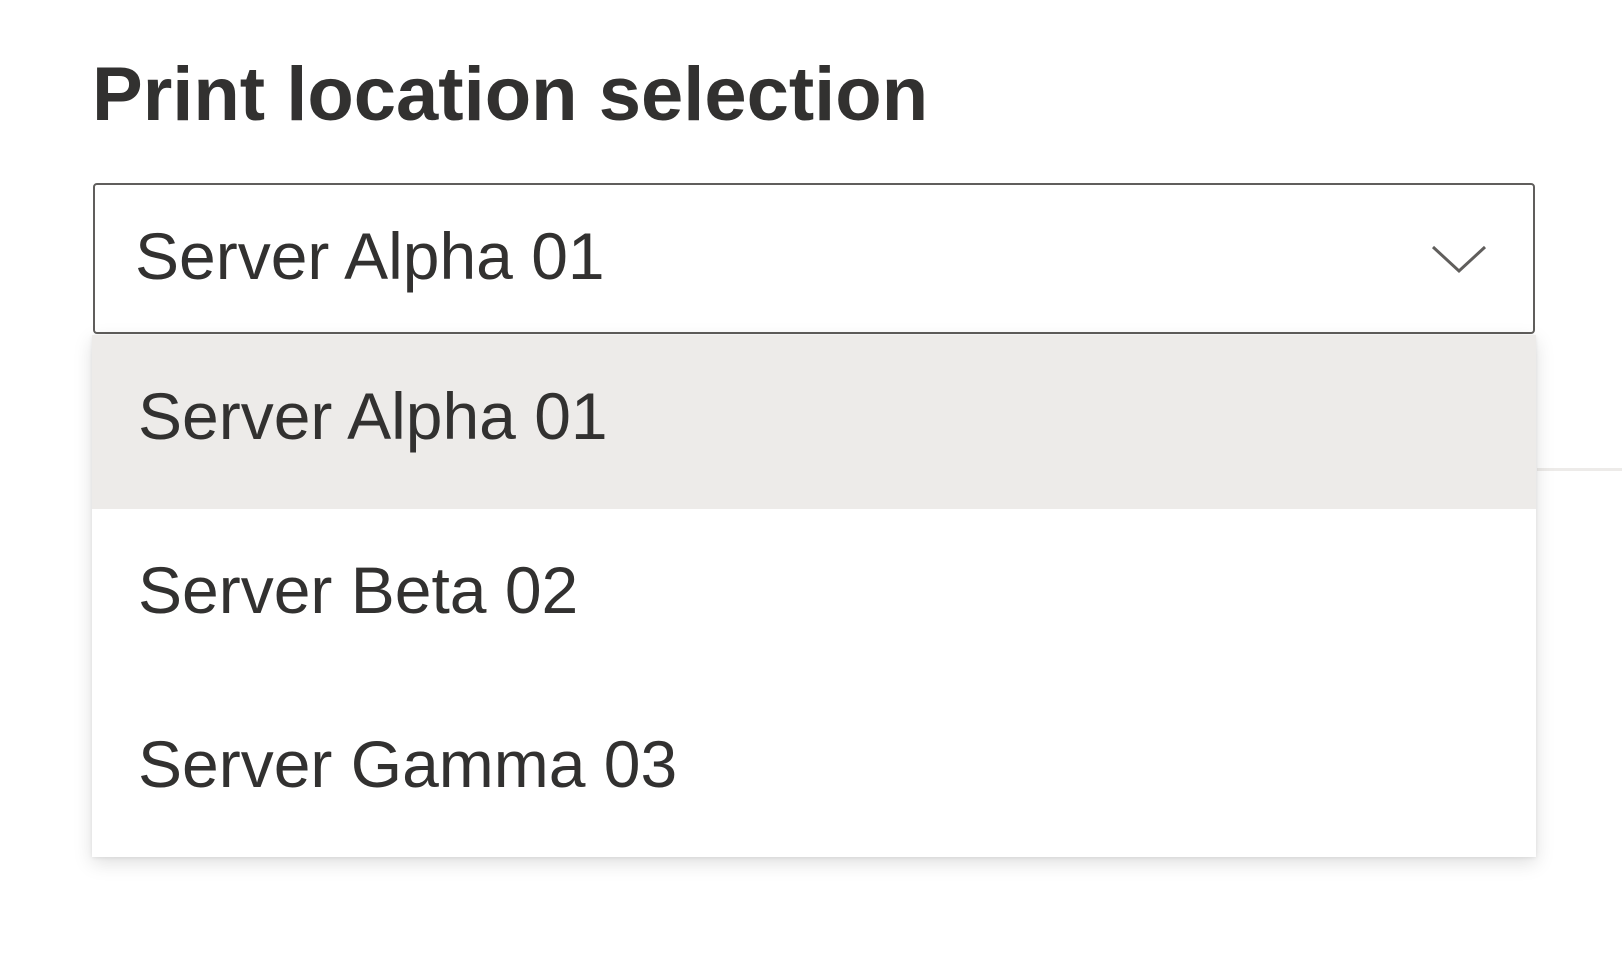  Describe the element at coordinates (358, 590) in the screenshot. I see `dropdown-option-server-beta-02: Server Beta 02` at that location.